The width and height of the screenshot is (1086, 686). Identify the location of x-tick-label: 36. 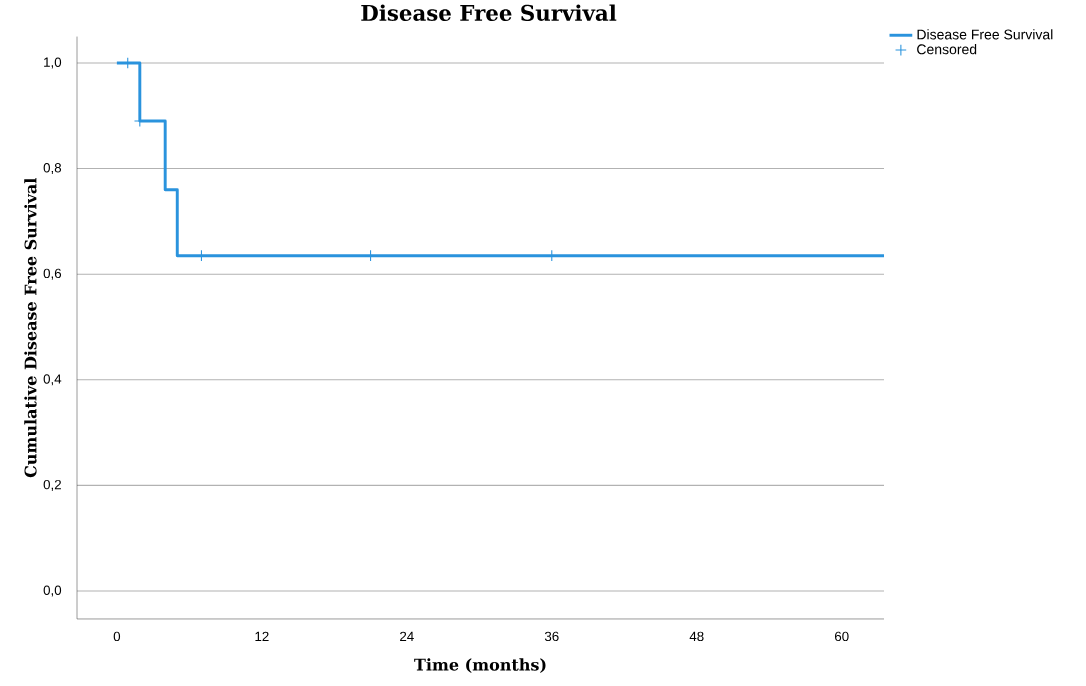
(551, 636).